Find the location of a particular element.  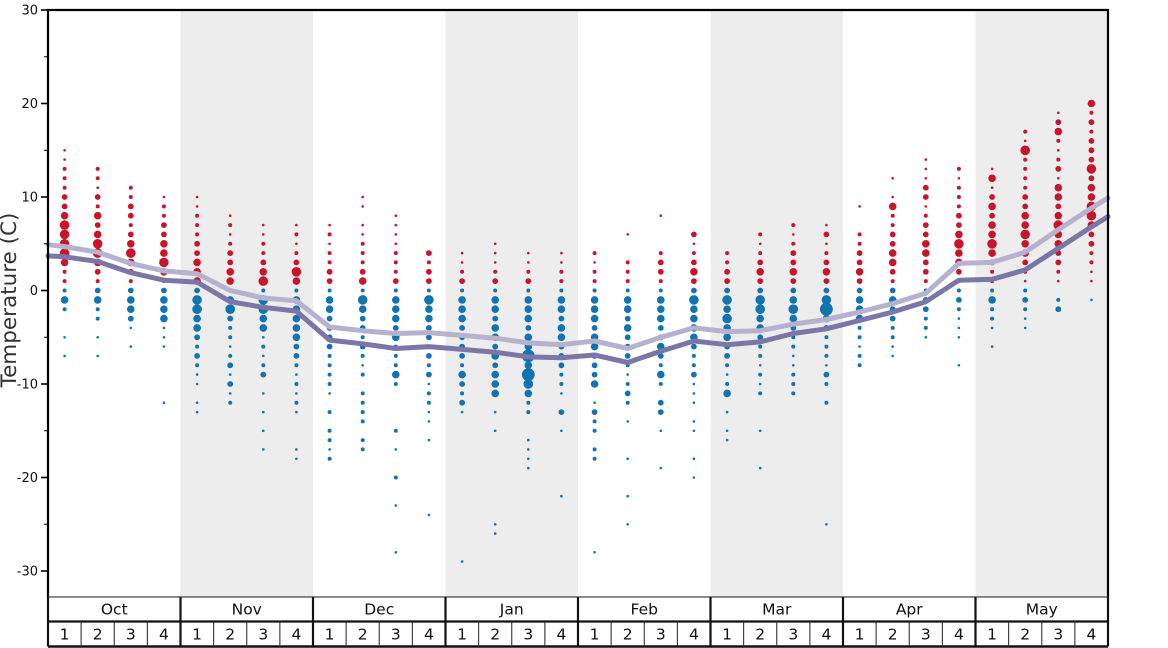

y-tick-label: 10 is located at coordinates (29, 198).